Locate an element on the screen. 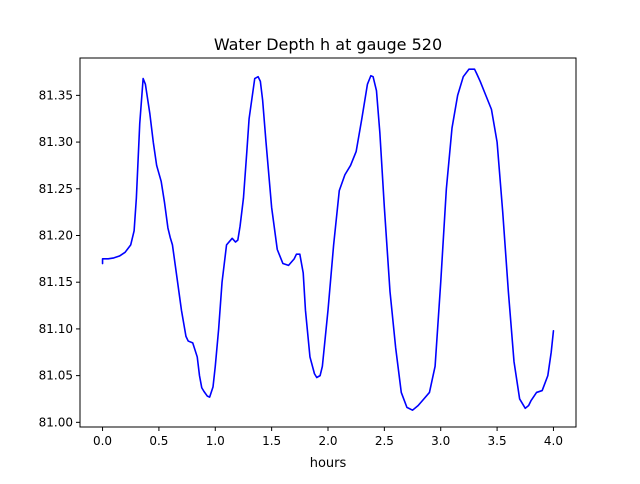  y-tick-label: 81.30 is located at coordinates (56, 142).